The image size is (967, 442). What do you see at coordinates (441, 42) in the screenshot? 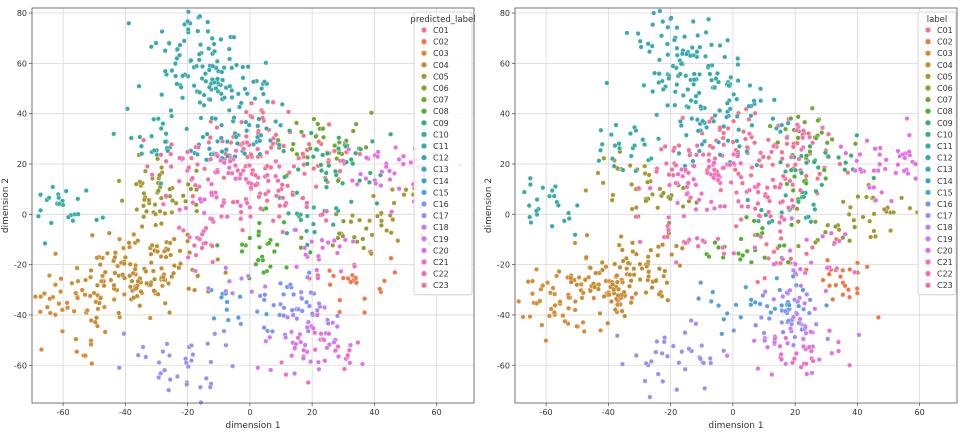
I see `legend-label: C02` at bounding box center [441, 42].